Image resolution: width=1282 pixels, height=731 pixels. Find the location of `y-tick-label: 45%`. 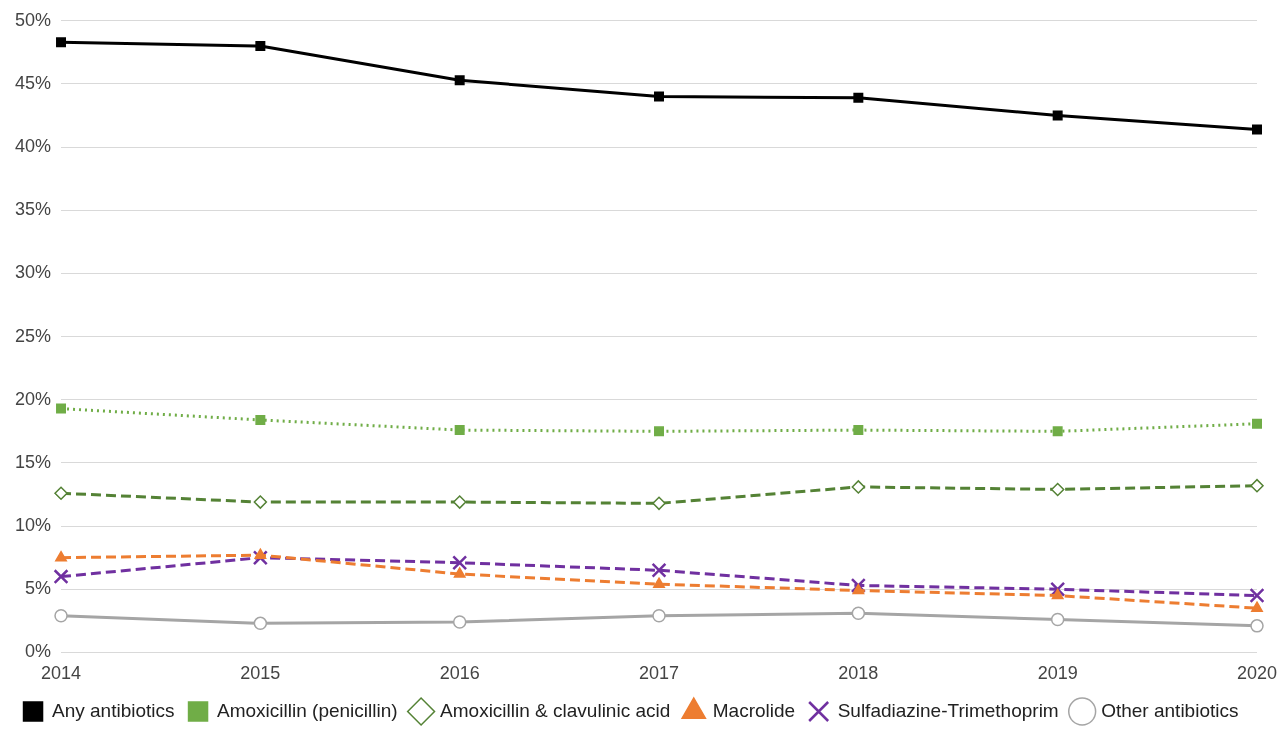

y-tick-label: 45% is located at coordinates (33, 82).